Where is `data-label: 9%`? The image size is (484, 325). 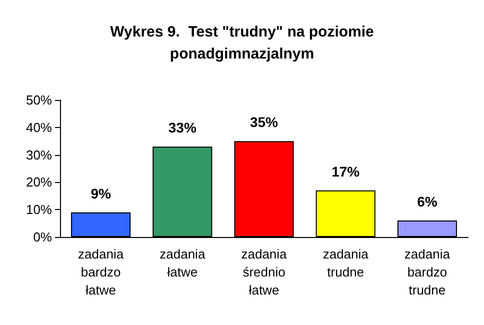
data-label: 9% is located at coordinates (101, 193).